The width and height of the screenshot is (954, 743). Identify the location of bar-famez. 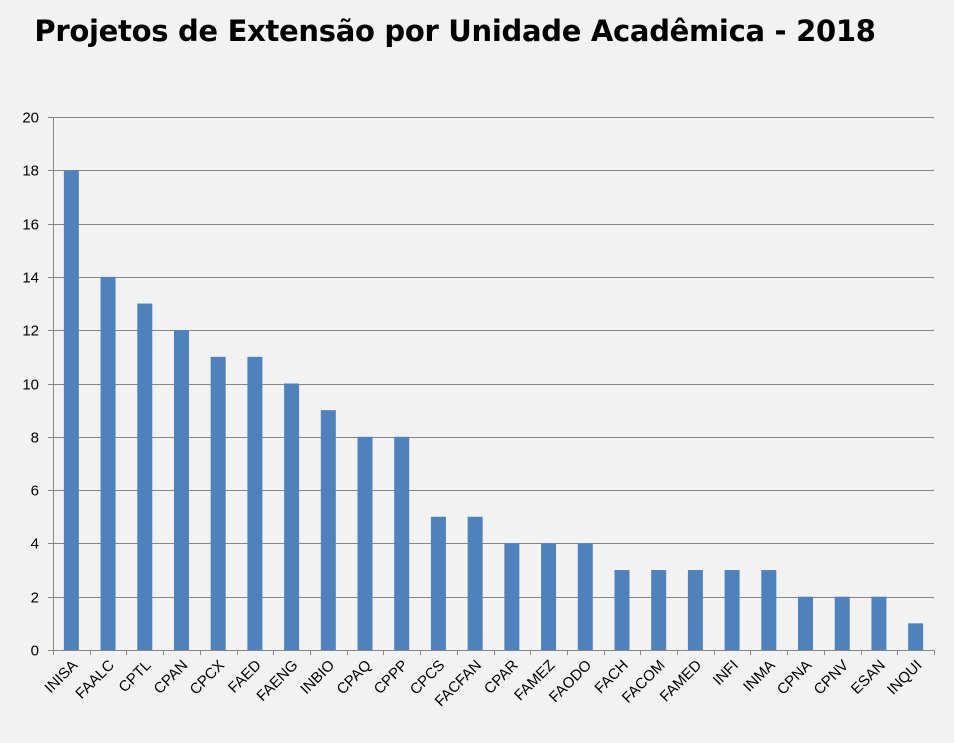
(549, 596).